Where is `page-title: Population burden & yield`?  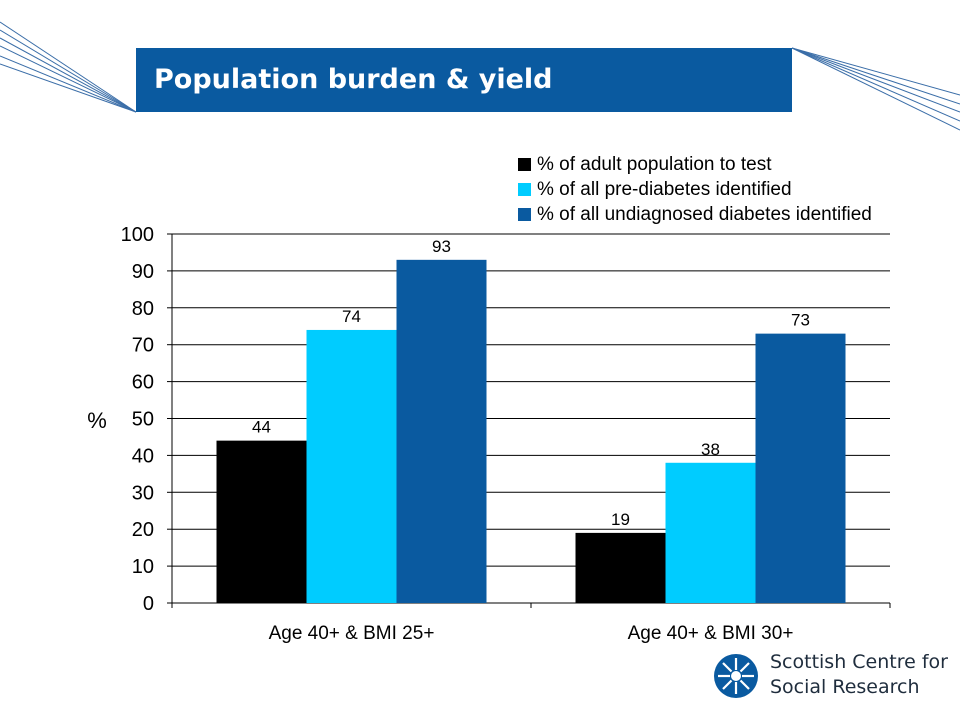
page-title: Population burden & yield is located at coordinates (353, 79).